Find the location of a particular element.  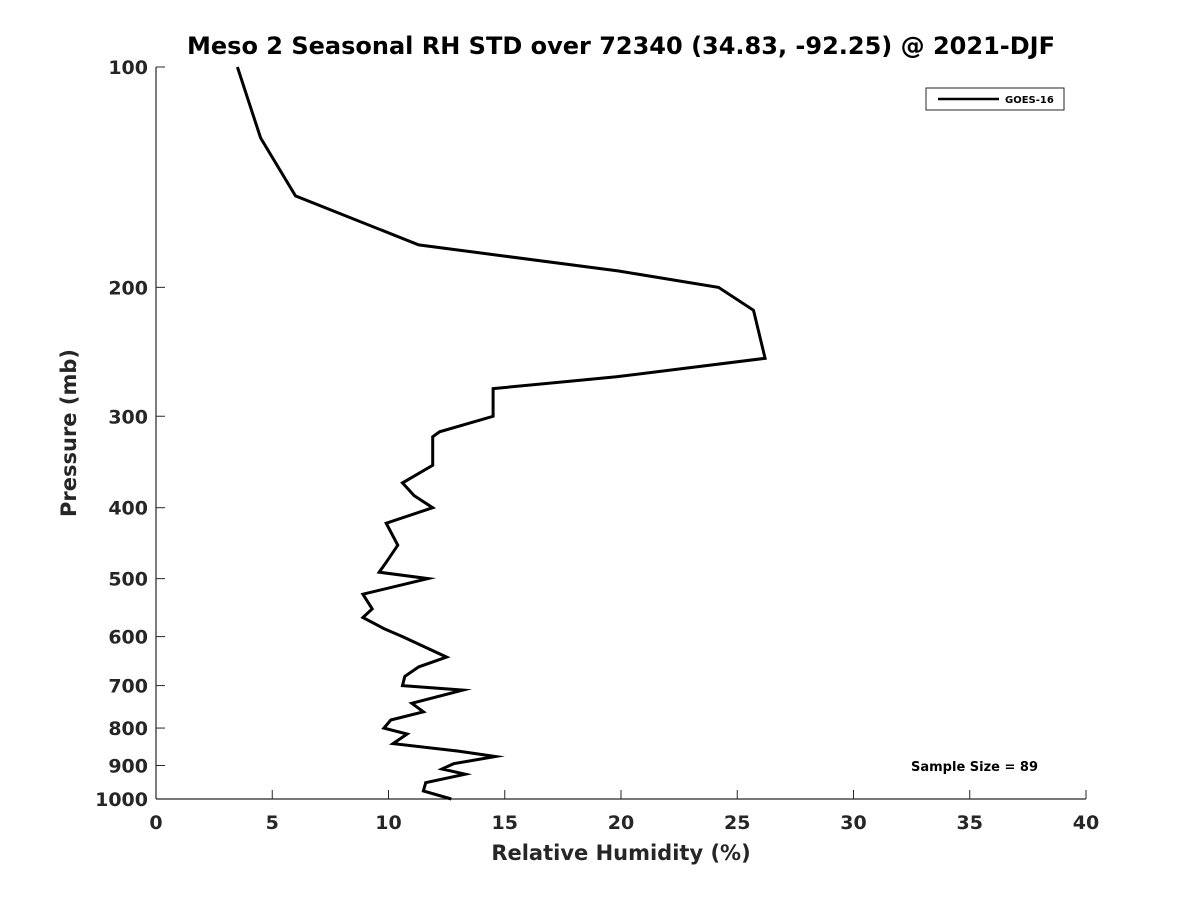

x-axis-ticks: 0 5 10 15 20 25 30 35 40 is located at coordinates (624, 812).